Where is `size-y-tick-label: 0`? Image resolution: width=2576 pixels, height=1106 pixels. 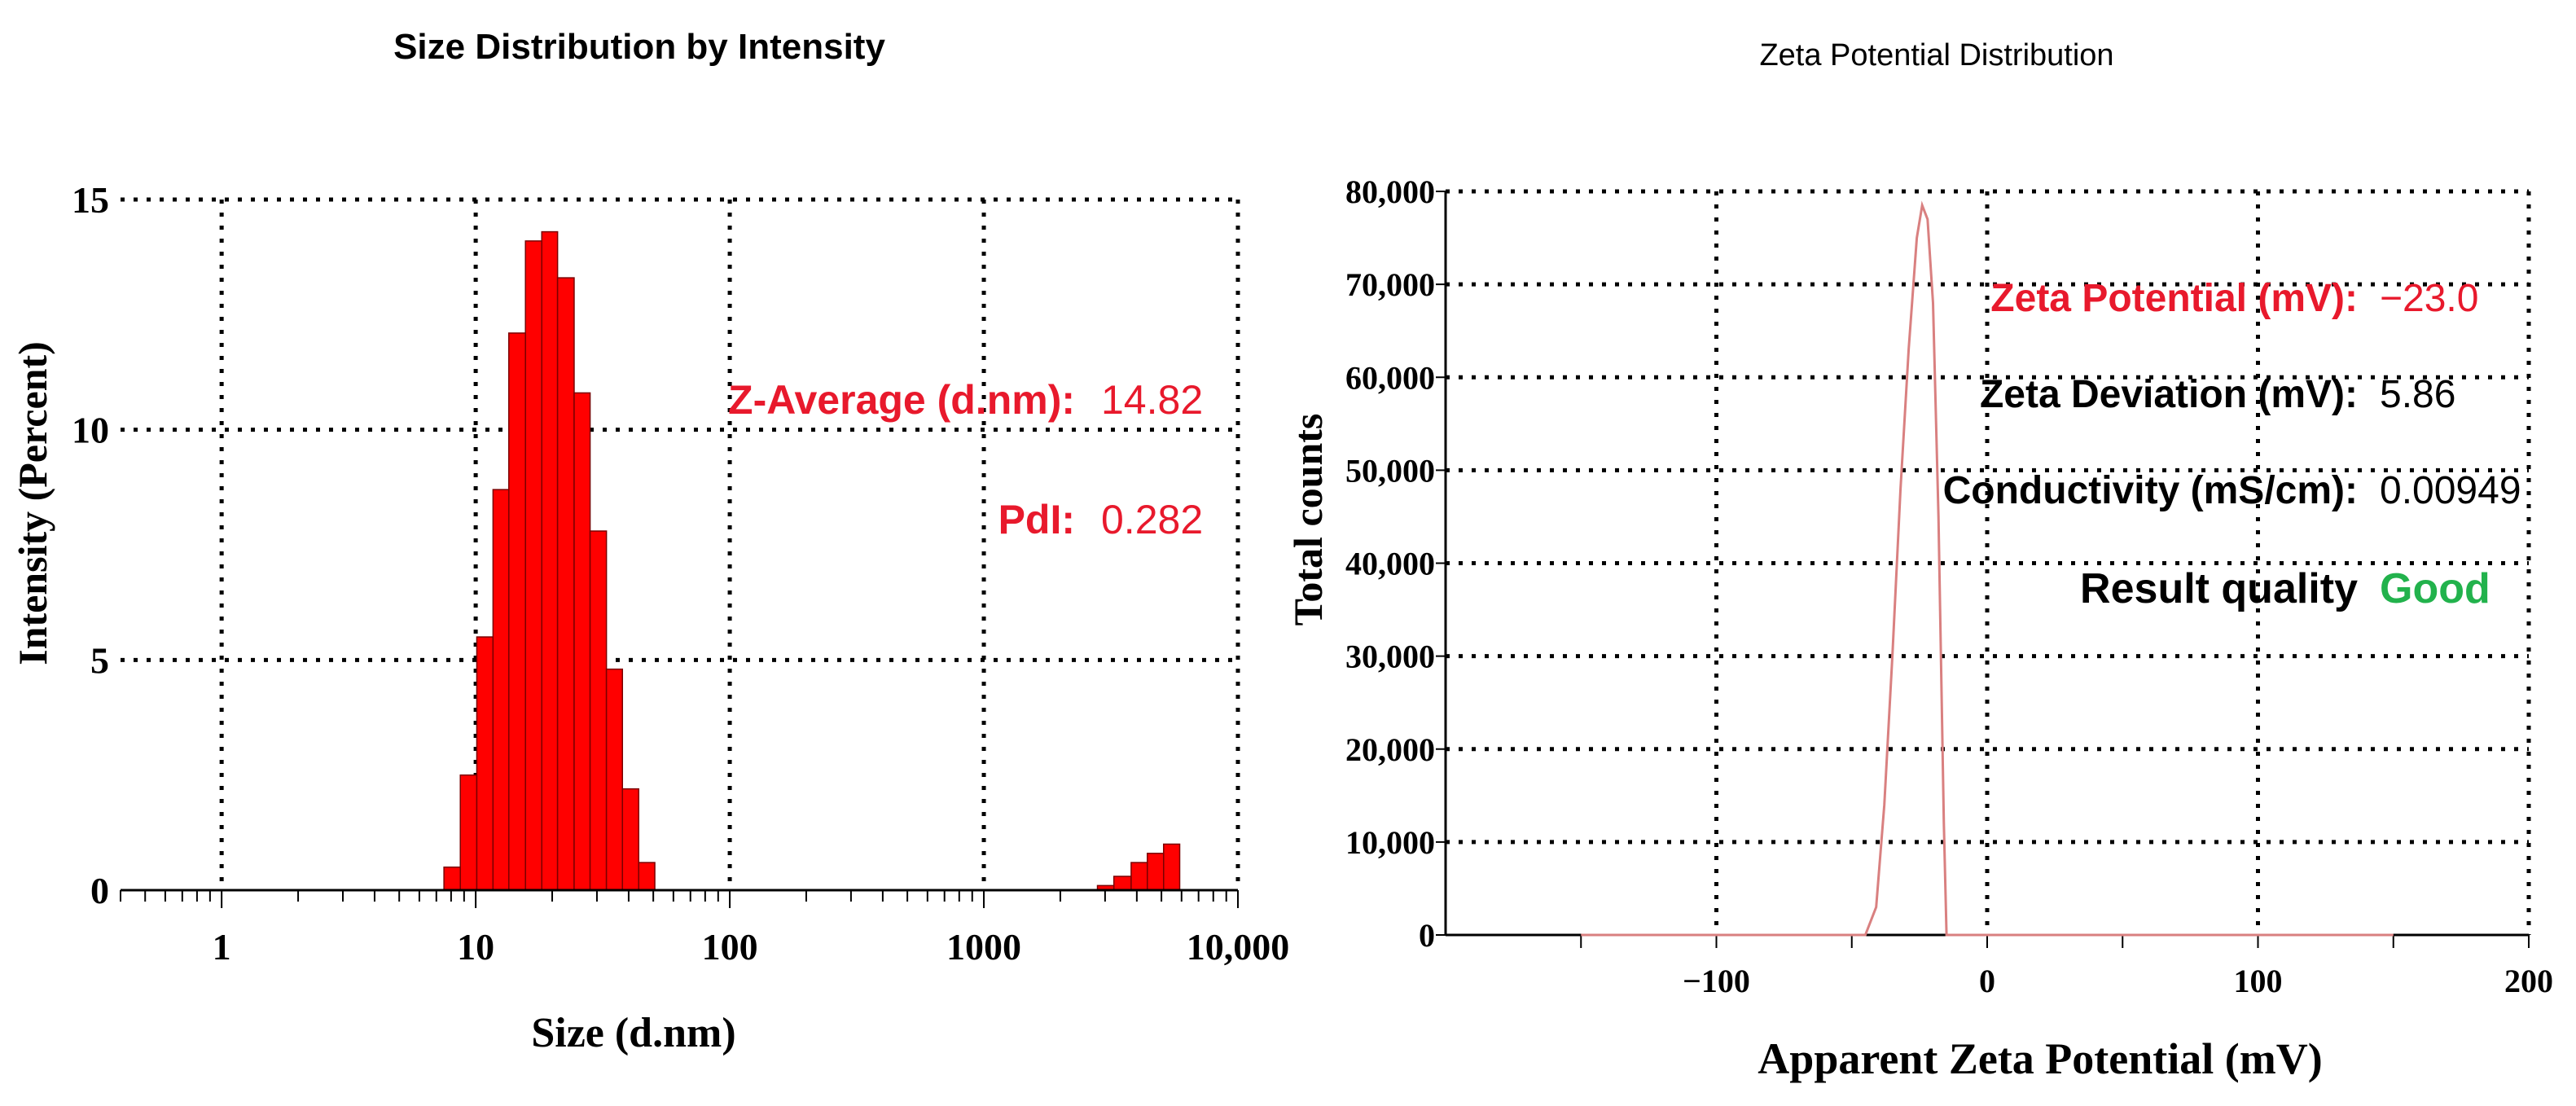
size-y-tick-label: 0 is located at coordinates (99, 891).